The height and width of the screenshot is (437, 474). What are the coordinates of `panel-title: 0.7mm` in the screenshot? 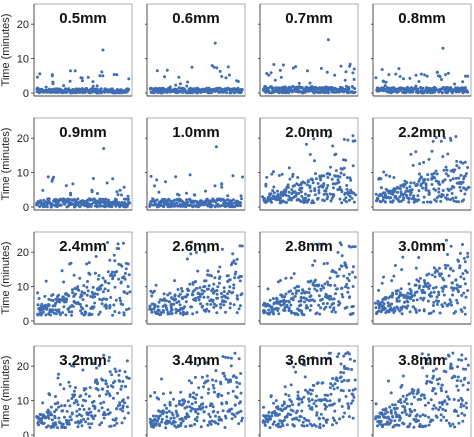 It's located at (309, 18).